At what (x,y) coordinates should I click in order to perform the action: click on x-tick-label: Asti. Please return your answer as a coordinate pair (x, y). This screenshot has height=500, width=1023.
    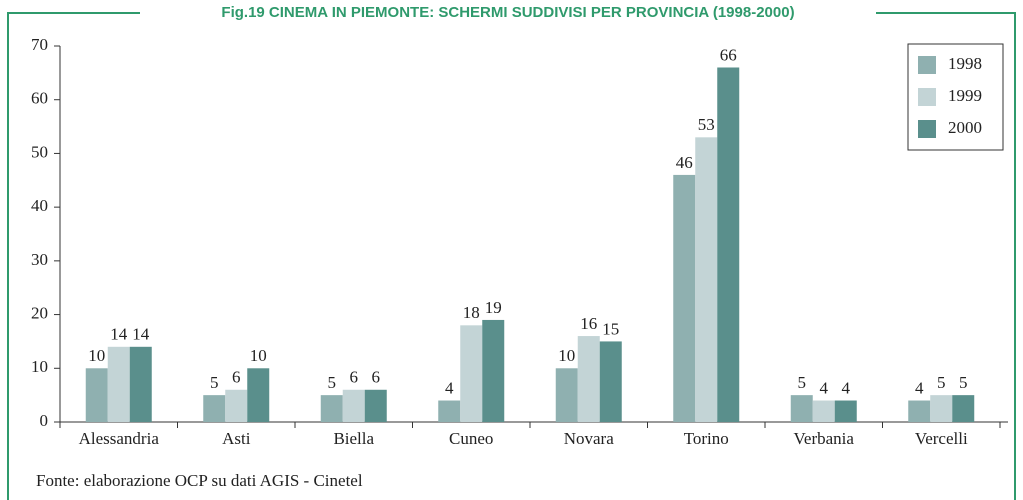
    Looking at the image, I should click on (236, 438).